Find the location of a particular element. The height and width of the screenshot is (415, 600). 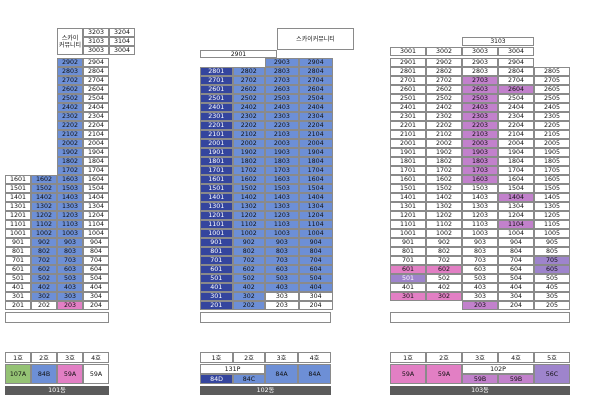

line-label: 2호 is located at coordinates (249, 357).